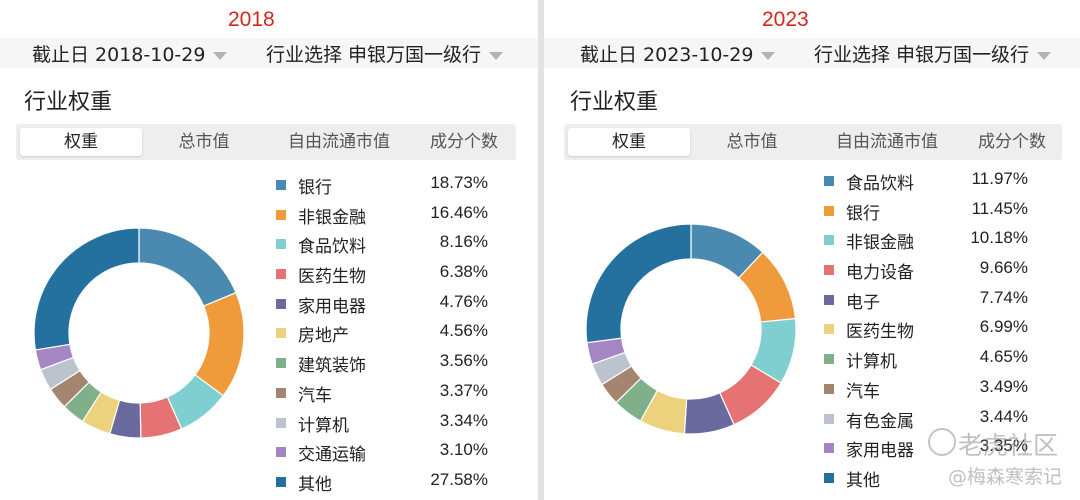 This screenshot has height=500, width=1080. What do you see at coordinates (459, 212) in the screenshot?
I see `legend-value: 16.46%` at bounding box center [459, 212].